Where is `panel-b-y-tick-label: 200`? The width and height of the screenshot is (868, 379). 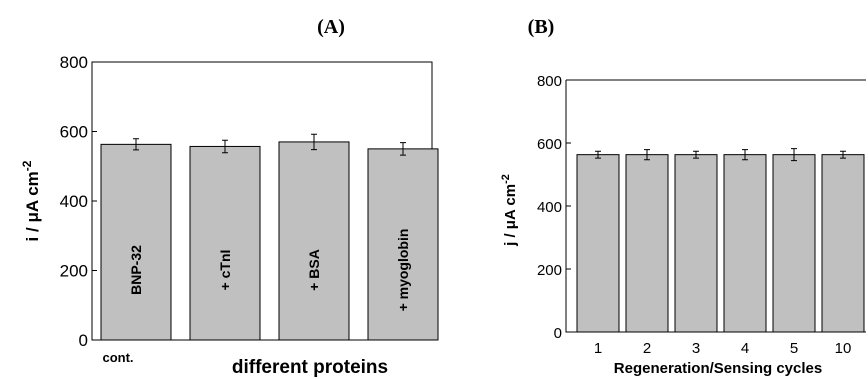
panel-b-y-tick-label: 200 is located at coordinates (549, 270).